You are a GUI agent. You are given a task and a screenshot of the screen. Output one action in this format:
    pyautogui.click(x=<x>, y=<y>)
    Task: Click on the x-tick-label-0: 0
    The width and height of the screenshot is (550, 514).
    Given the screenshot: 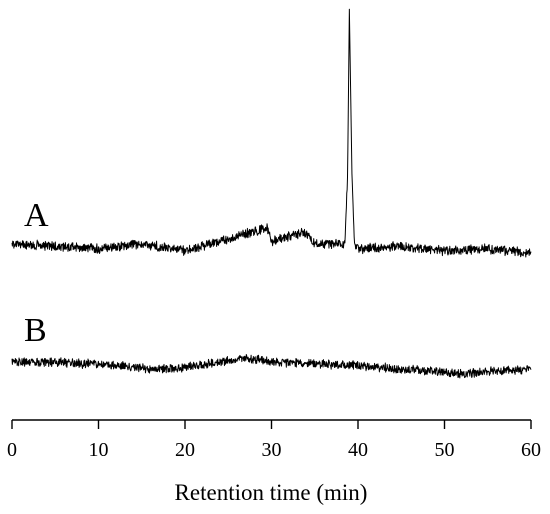 What is the action you would take?
    pyautogui.click(x=12, y=450)
    